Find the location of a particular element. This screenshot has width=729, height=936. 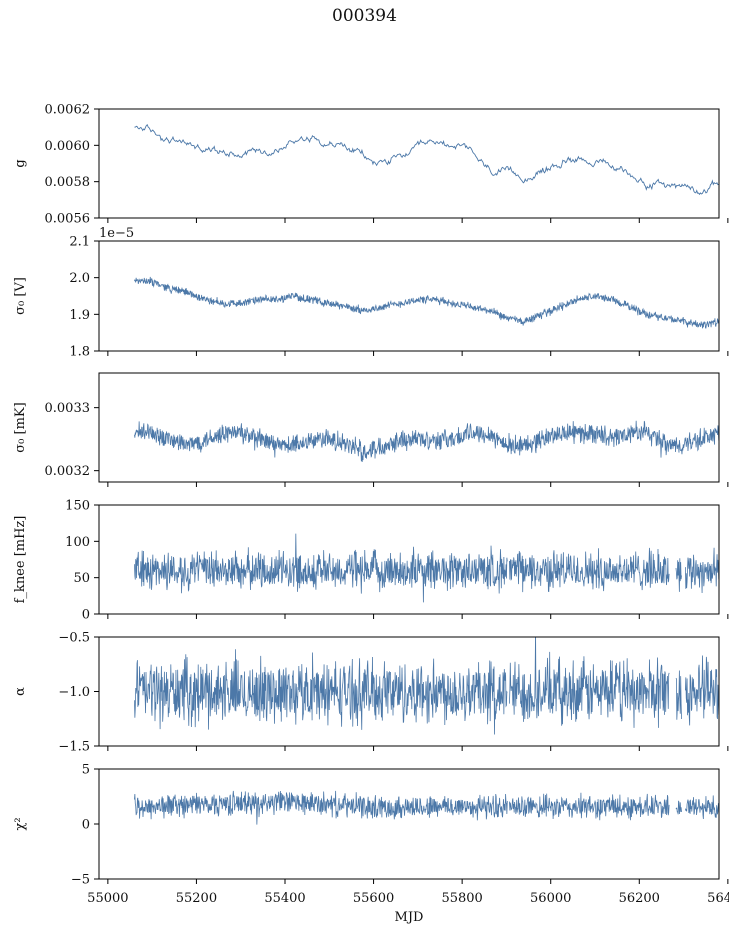

figure-title: 000394 is located at coordinates (364, 16).